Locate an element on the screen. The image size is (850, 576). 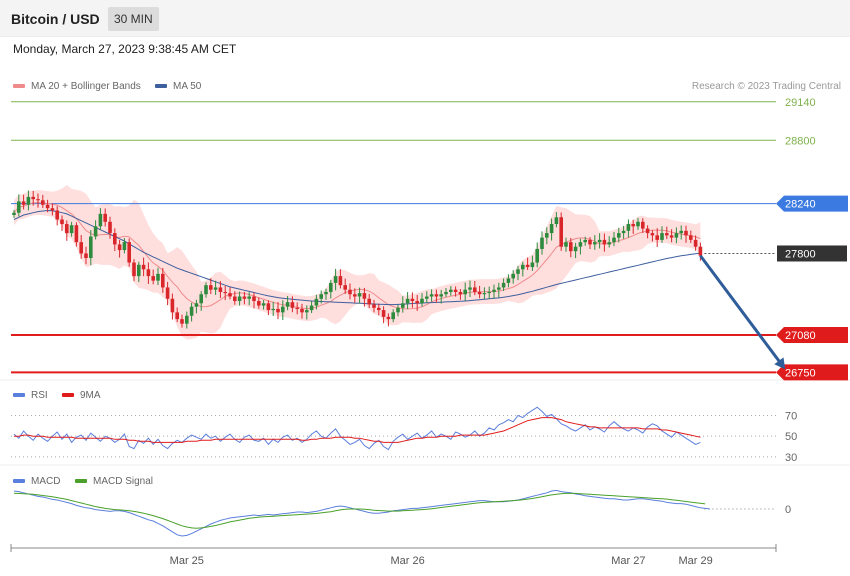
rsi-tick-70: 70 is located at coordinates (791, 417).